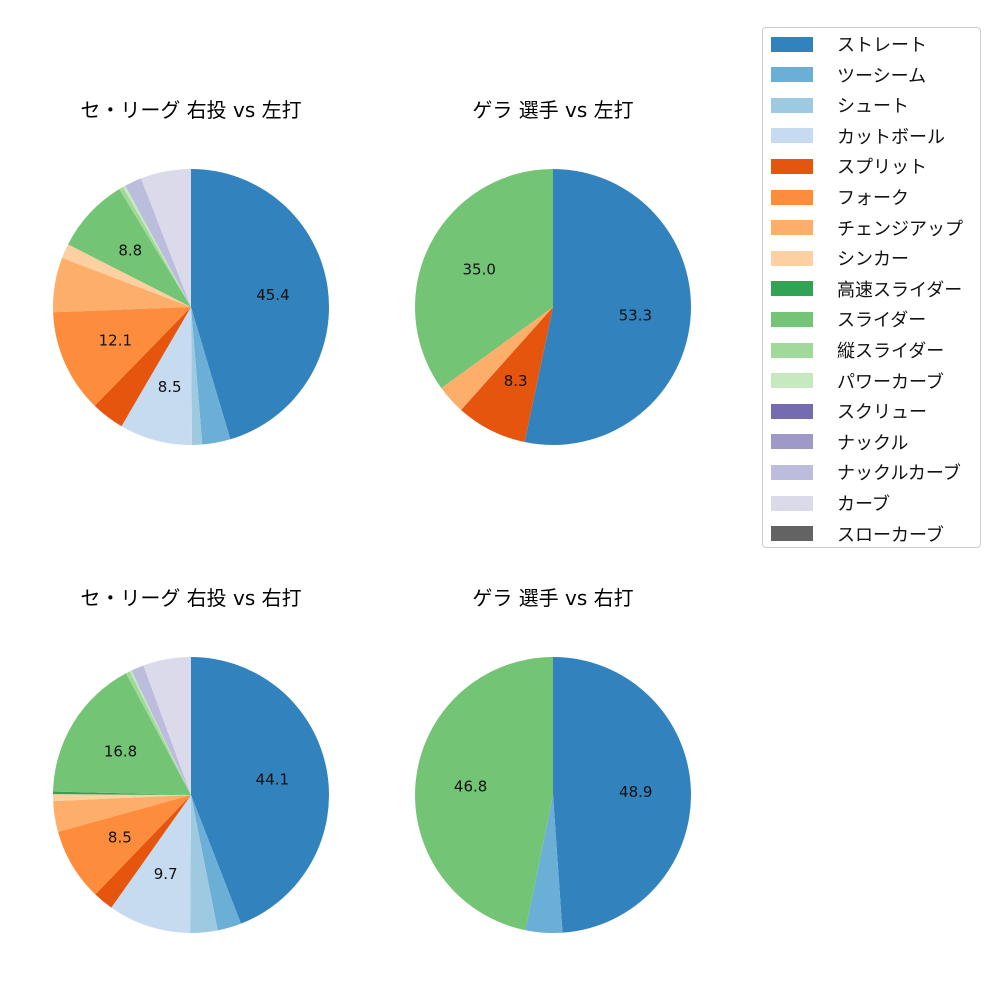  Describe the element at coordinates (190, 110) in the screenshot. I see `chart-title: セ・リーグ 右投 vs 左打` at that location.